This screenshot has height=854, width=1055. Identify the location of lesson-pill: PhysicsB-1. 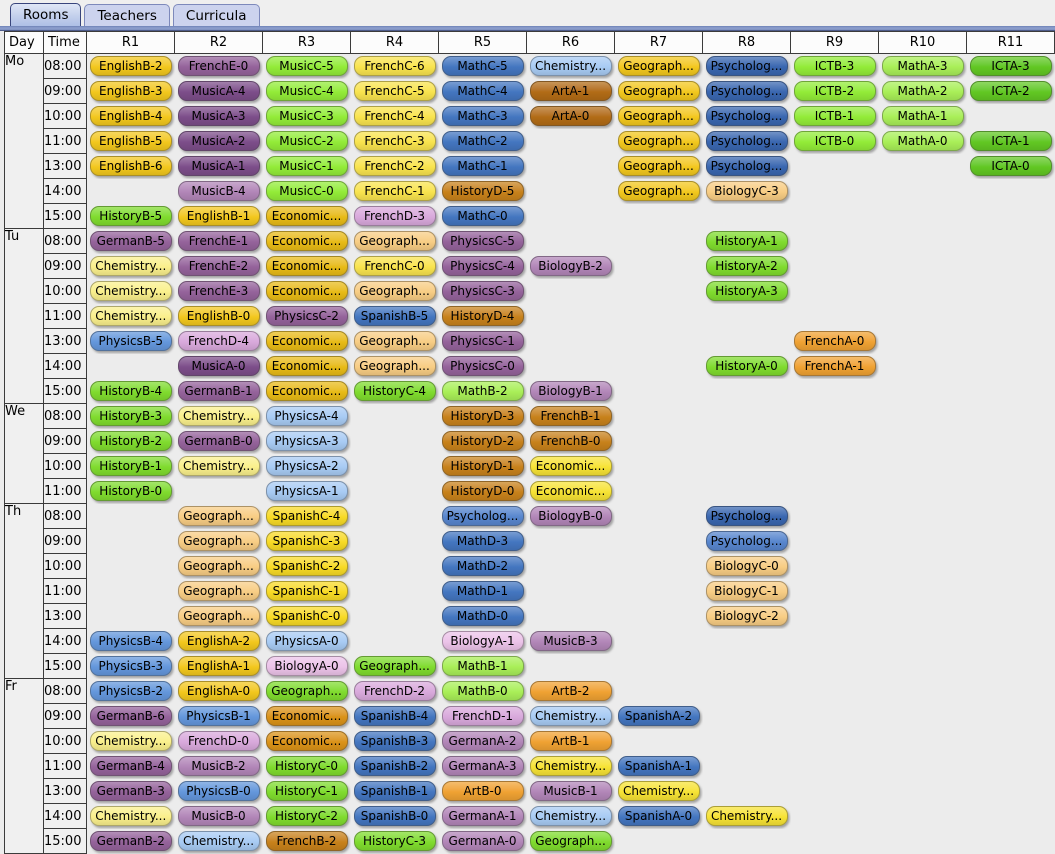
(218, 716).